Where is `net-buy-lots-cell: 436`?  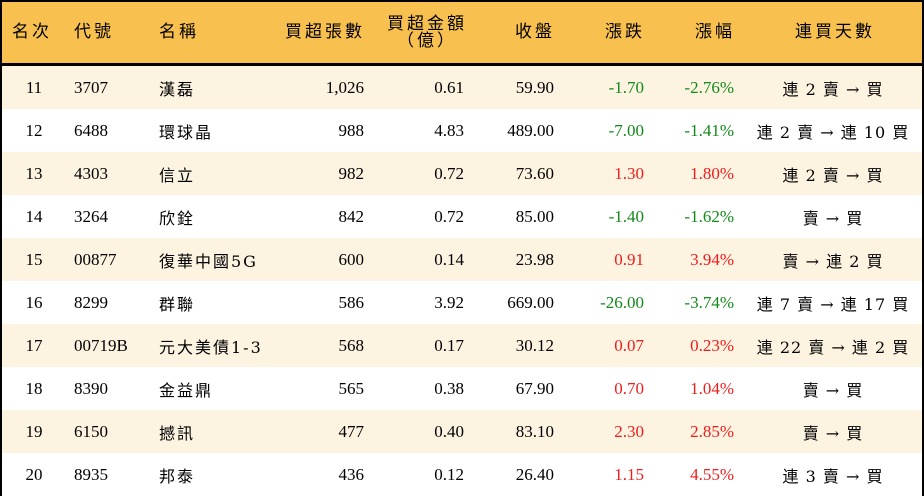
net-buy-lots-cell: 436 is located at coordinates (351, 474).